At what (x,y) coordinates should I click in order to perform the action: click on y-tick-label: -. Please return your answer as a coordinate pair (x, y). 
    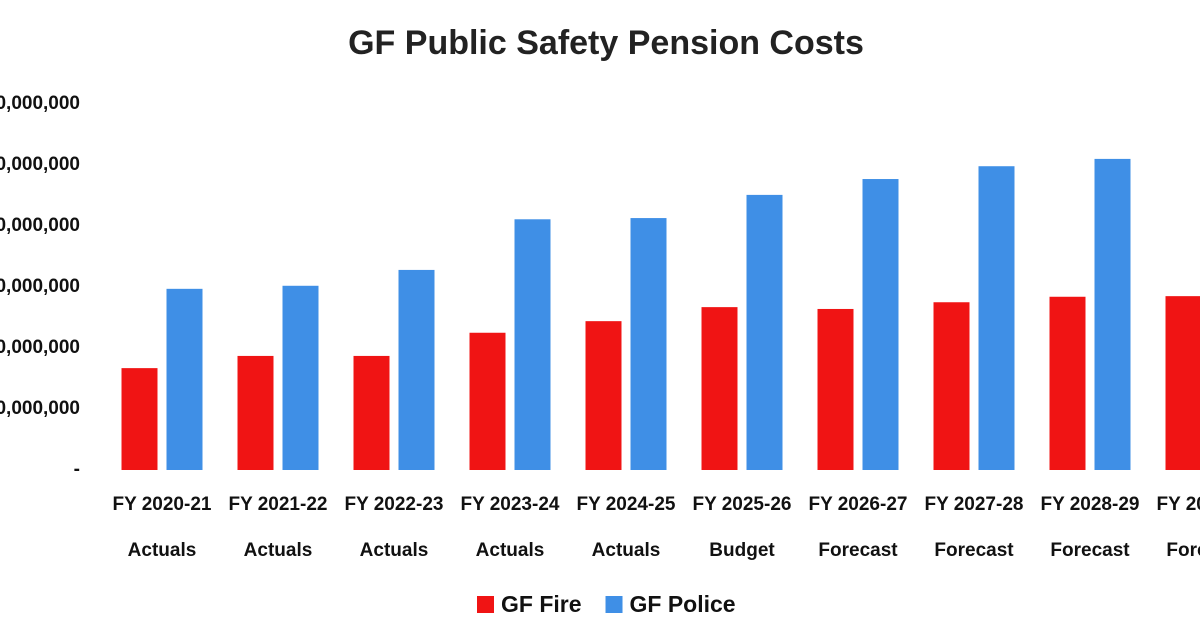
    Looking at the image, I should click on (77, 469).